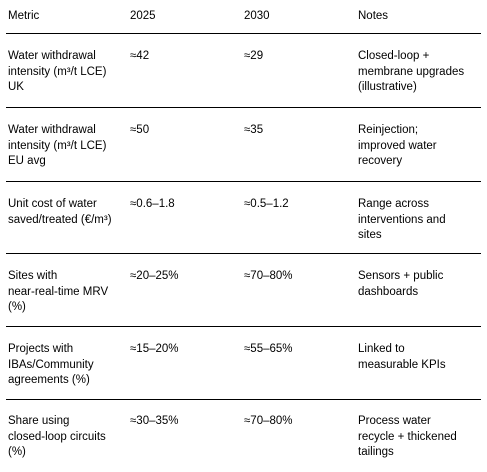 Image resolution: width=487 pixels, height=472 pixels. Describe the element at coordinates (254, 56) in the screenshot. I see `value-2030-cell: ≈29` at that location.